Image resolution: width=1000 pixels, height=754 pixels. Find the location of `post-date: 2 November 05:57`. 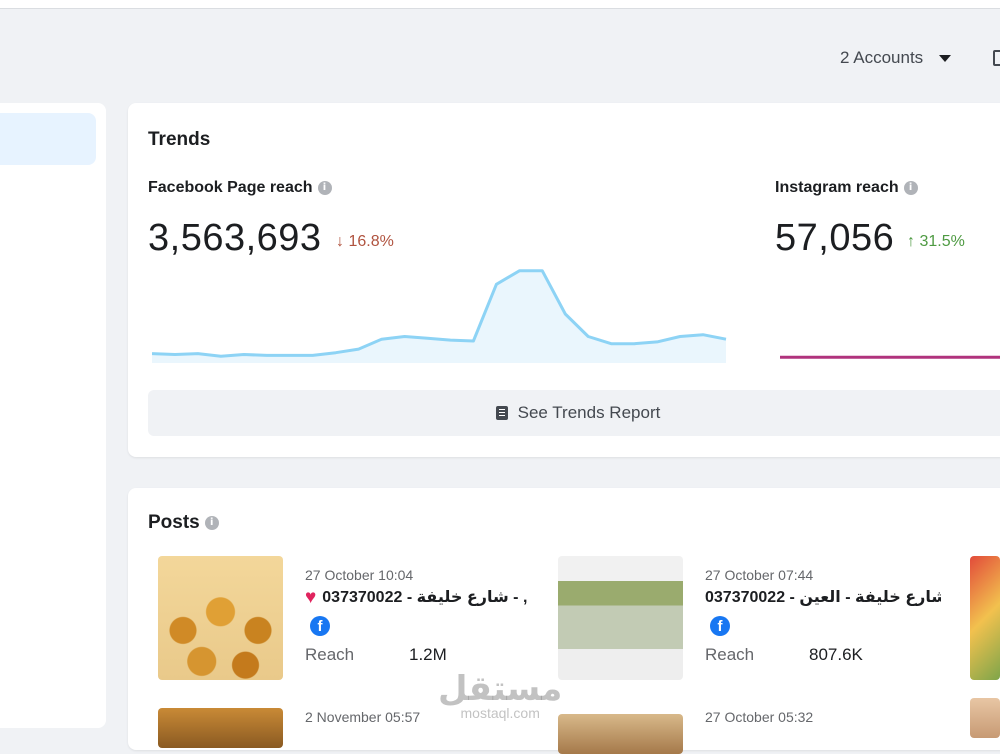

post-date: 2 November 05:57 is located at coordinates (363, 717).